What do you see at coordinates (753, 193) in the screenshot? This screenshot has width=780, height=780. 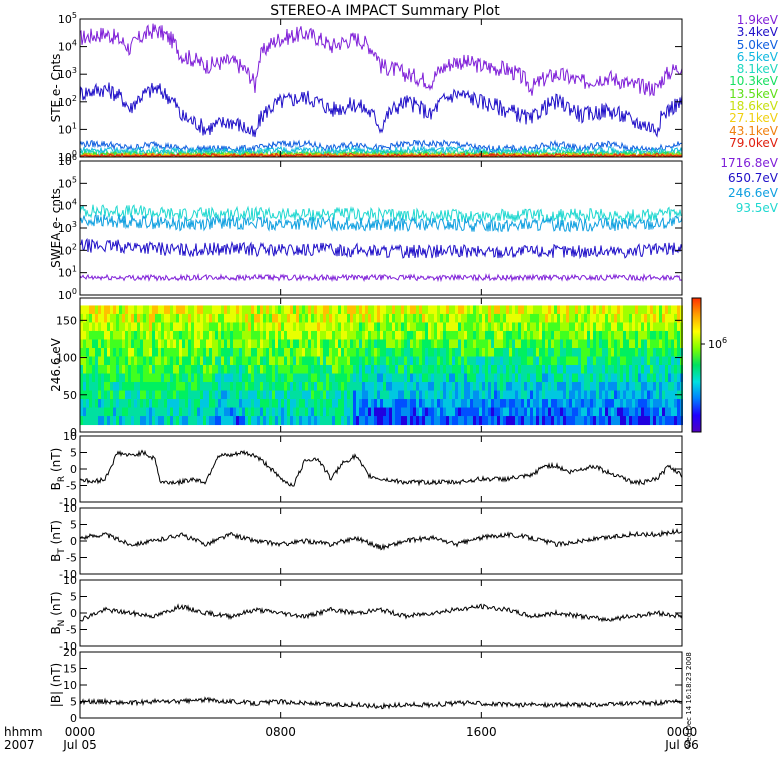 I see `legend-entry: 246.6eV` at bounding box center [753, 193].